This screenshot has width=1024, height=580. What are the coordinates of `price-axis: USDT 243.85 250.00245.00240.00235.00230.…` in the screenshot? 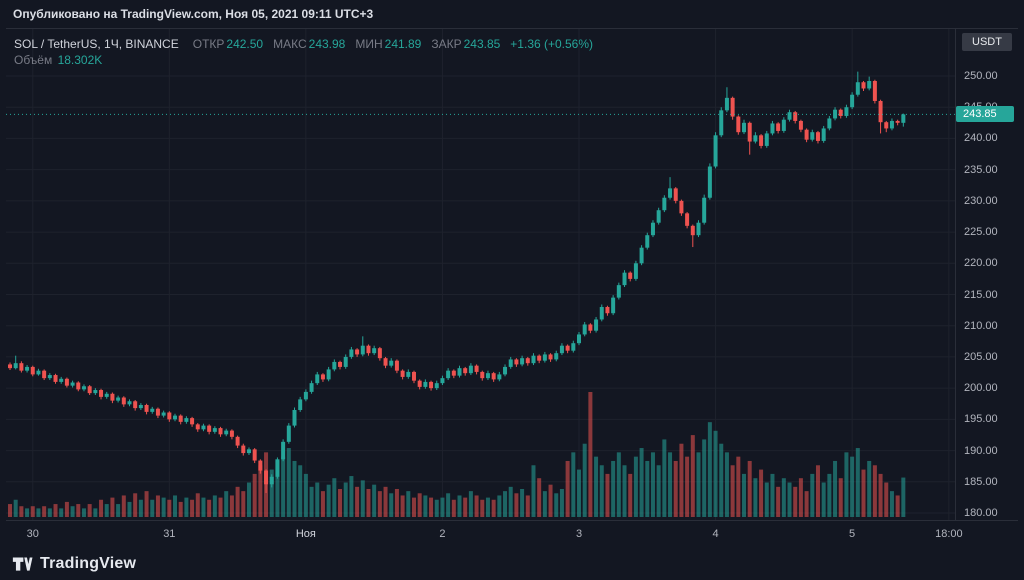 It's located at (987, 274).